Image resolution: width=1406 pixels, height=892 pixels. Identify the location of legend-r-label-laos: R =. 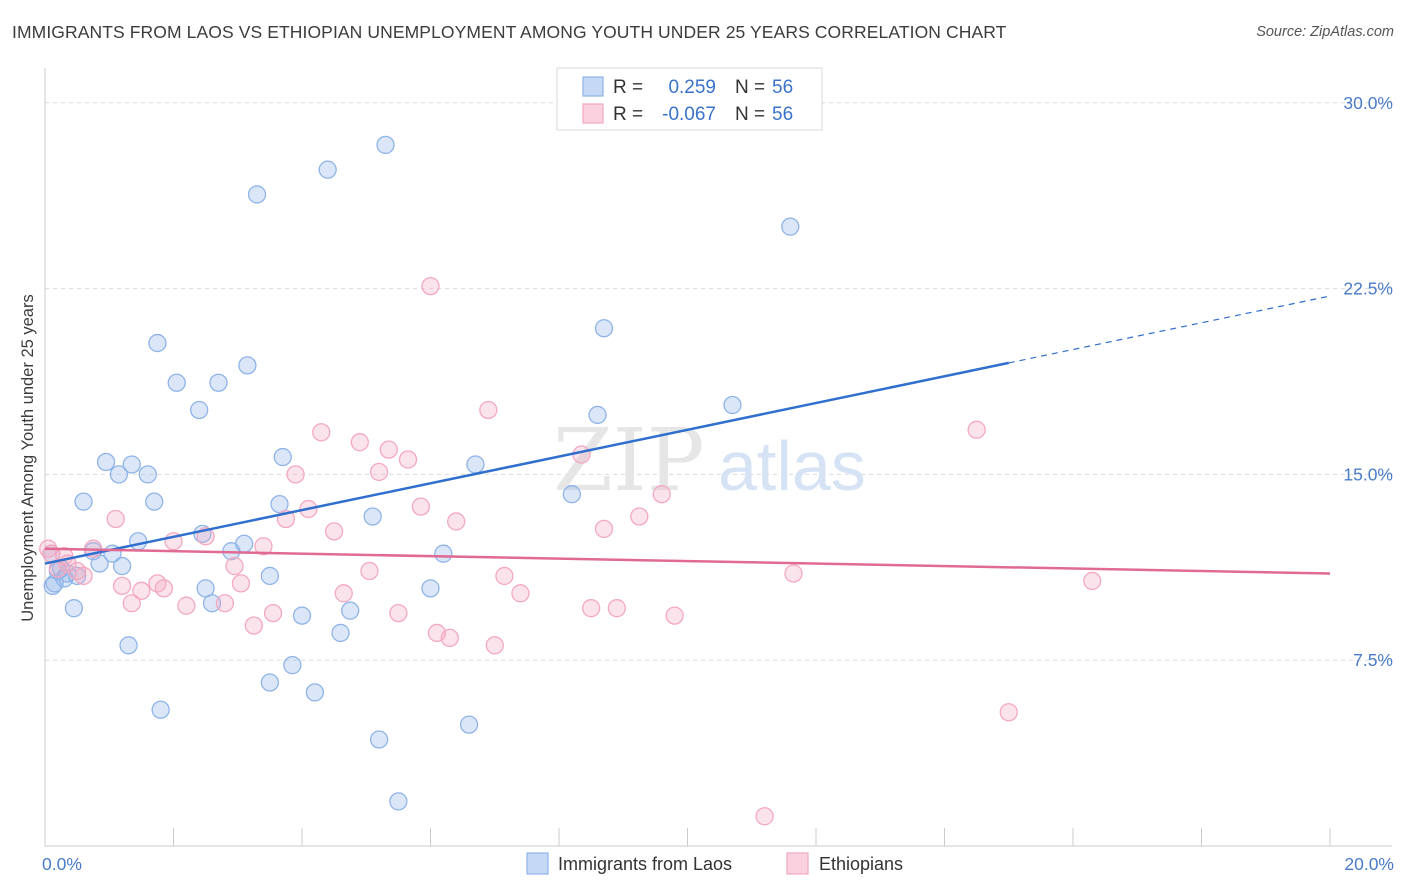
(628, 87).